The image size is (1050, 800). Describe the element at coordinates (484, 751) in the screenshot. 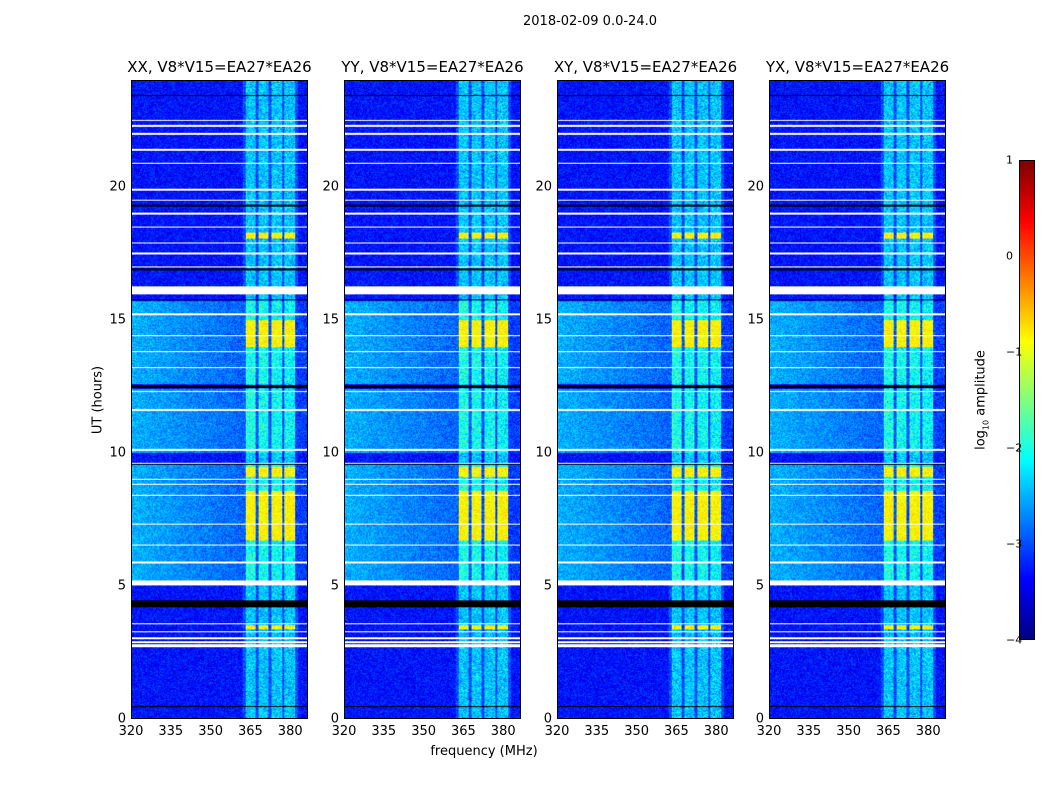

I see `x-axis-label: frequency (MHz)` at that location.